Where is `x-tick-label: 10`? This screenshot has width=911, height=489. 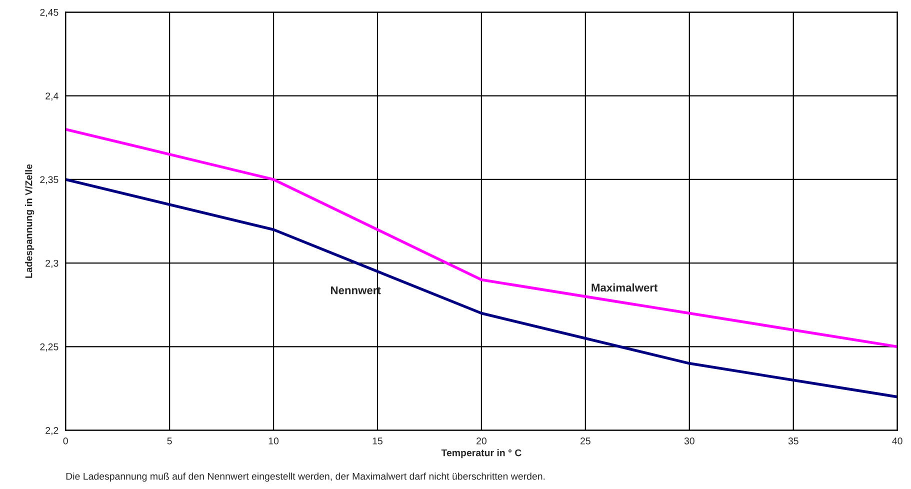 x-tick-label: 10 is located at coordinates (273, 441).